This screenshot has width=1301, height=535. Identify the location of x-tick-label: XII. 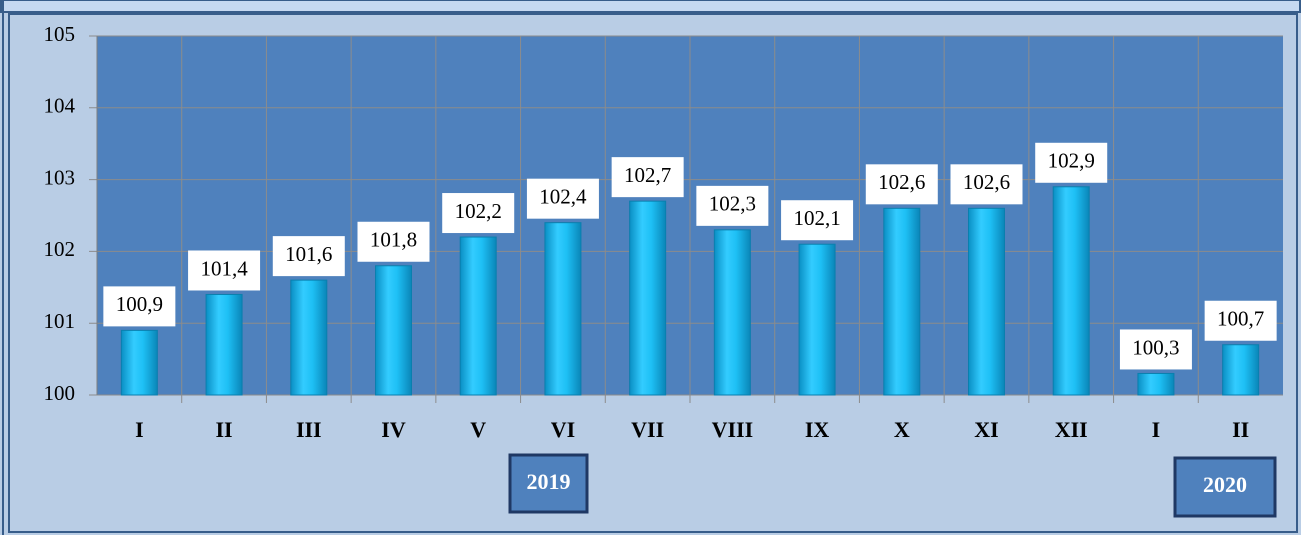
(1071, 429).